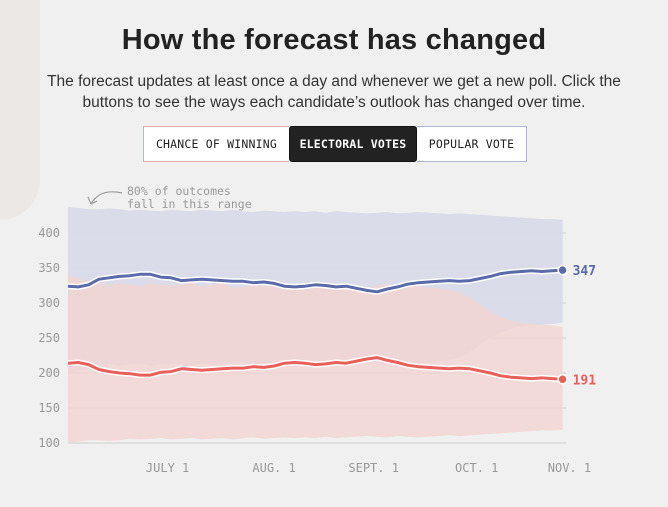  What do you see at coordinates (49, 268) in the screenshot?
I see `y-tick-label: 350` at bounding box center [49, 268].